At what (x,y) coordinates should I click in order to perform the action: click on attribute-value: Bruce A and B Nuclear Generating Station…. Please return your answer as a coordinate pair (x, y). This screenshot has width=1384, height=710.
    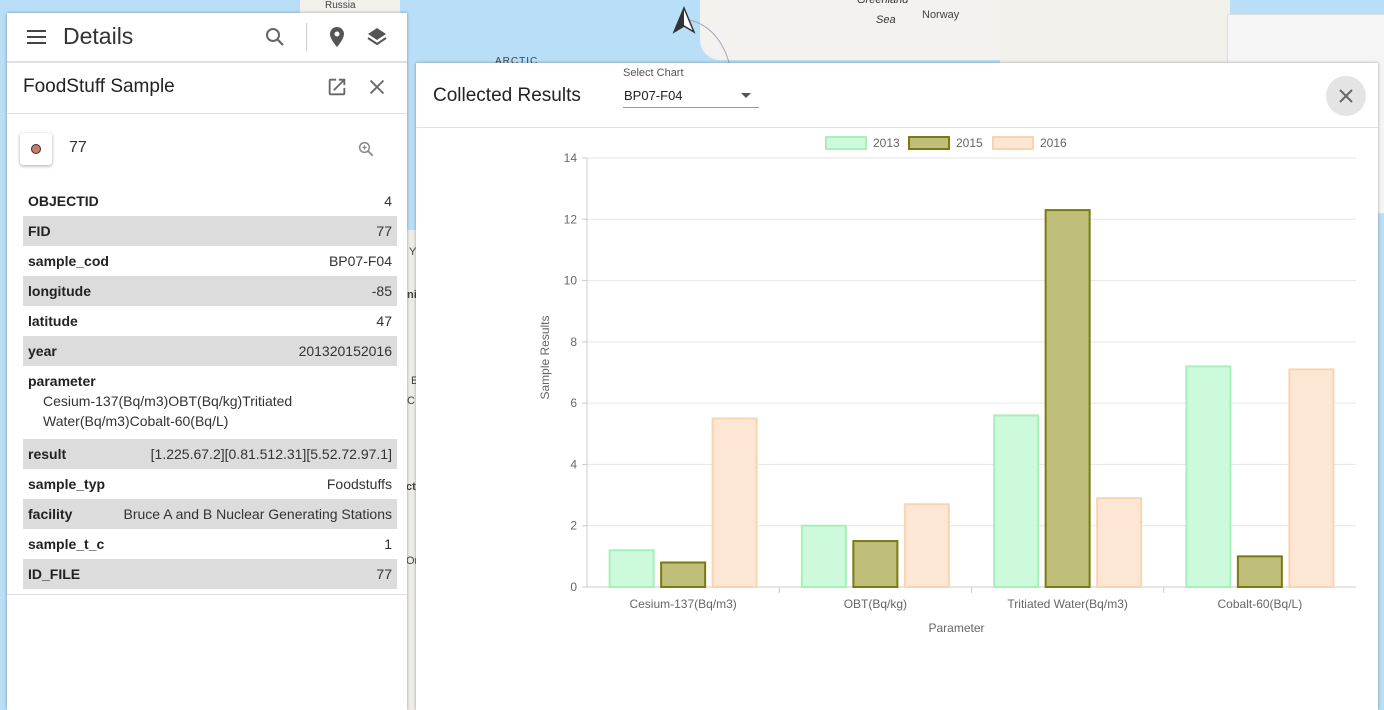
    Looking at the image, I should click on (258, 514).